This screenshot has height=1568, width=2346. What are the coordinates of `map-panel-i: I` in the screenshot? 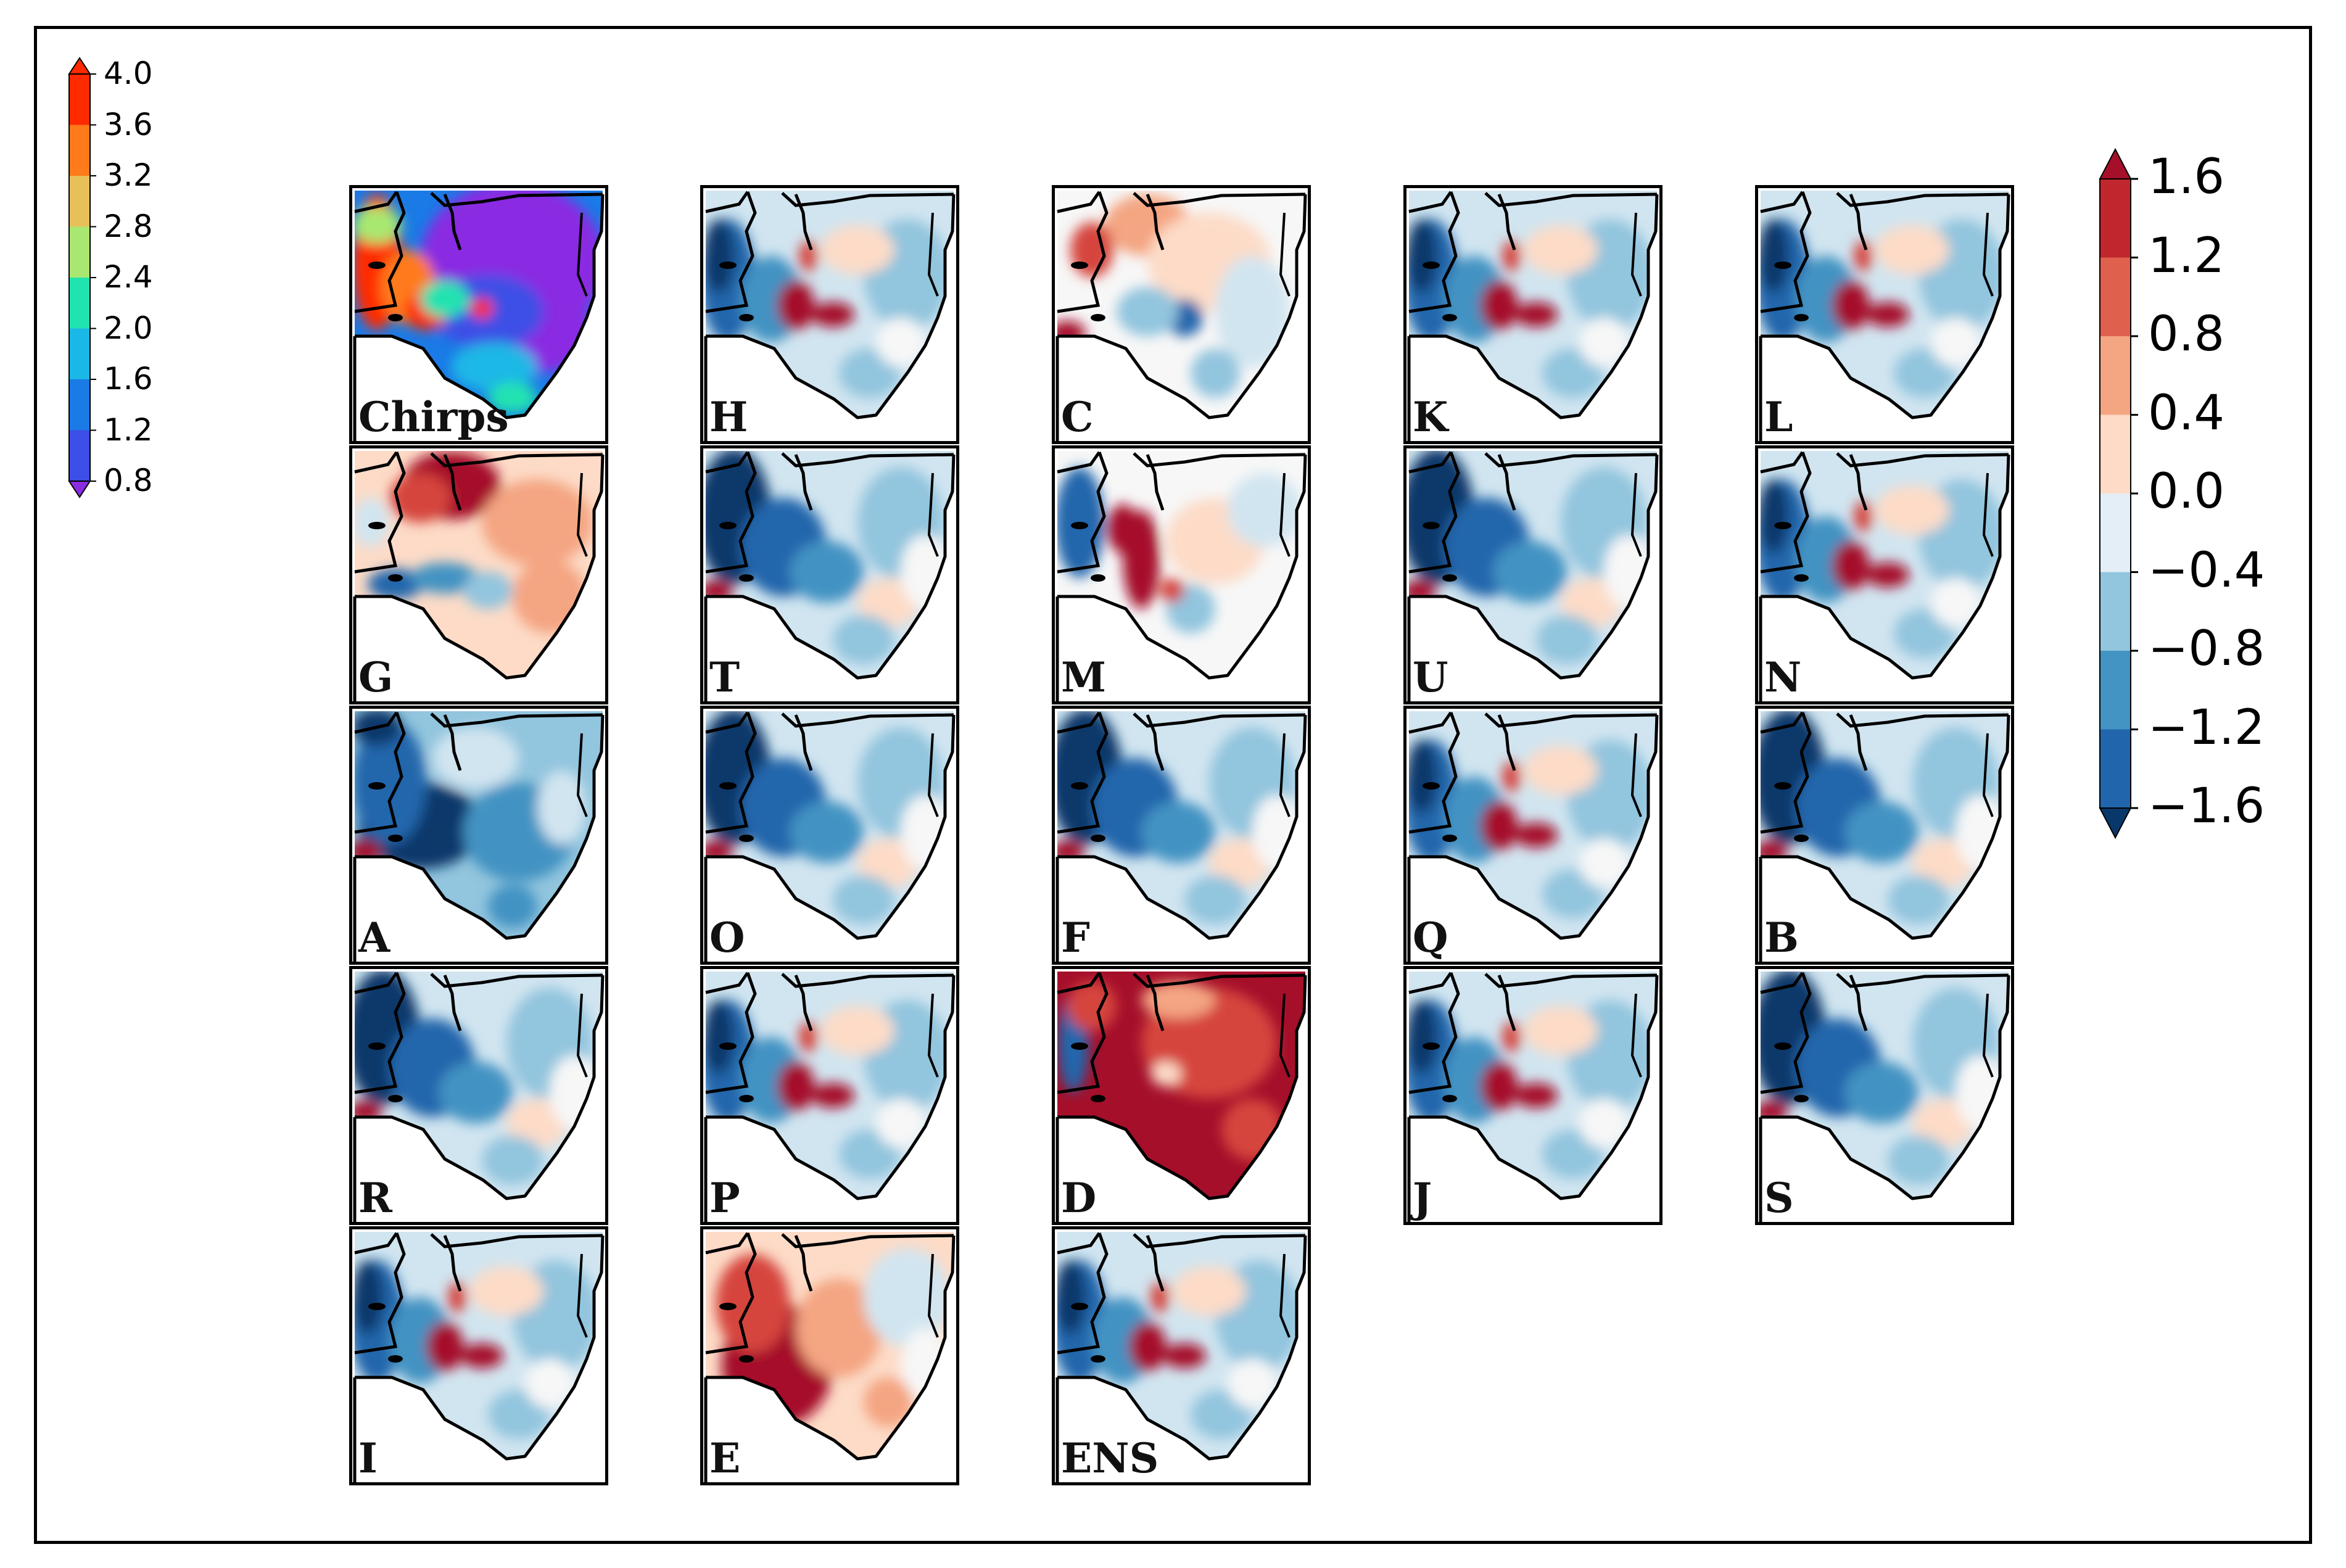 It's located at (478, 1355).